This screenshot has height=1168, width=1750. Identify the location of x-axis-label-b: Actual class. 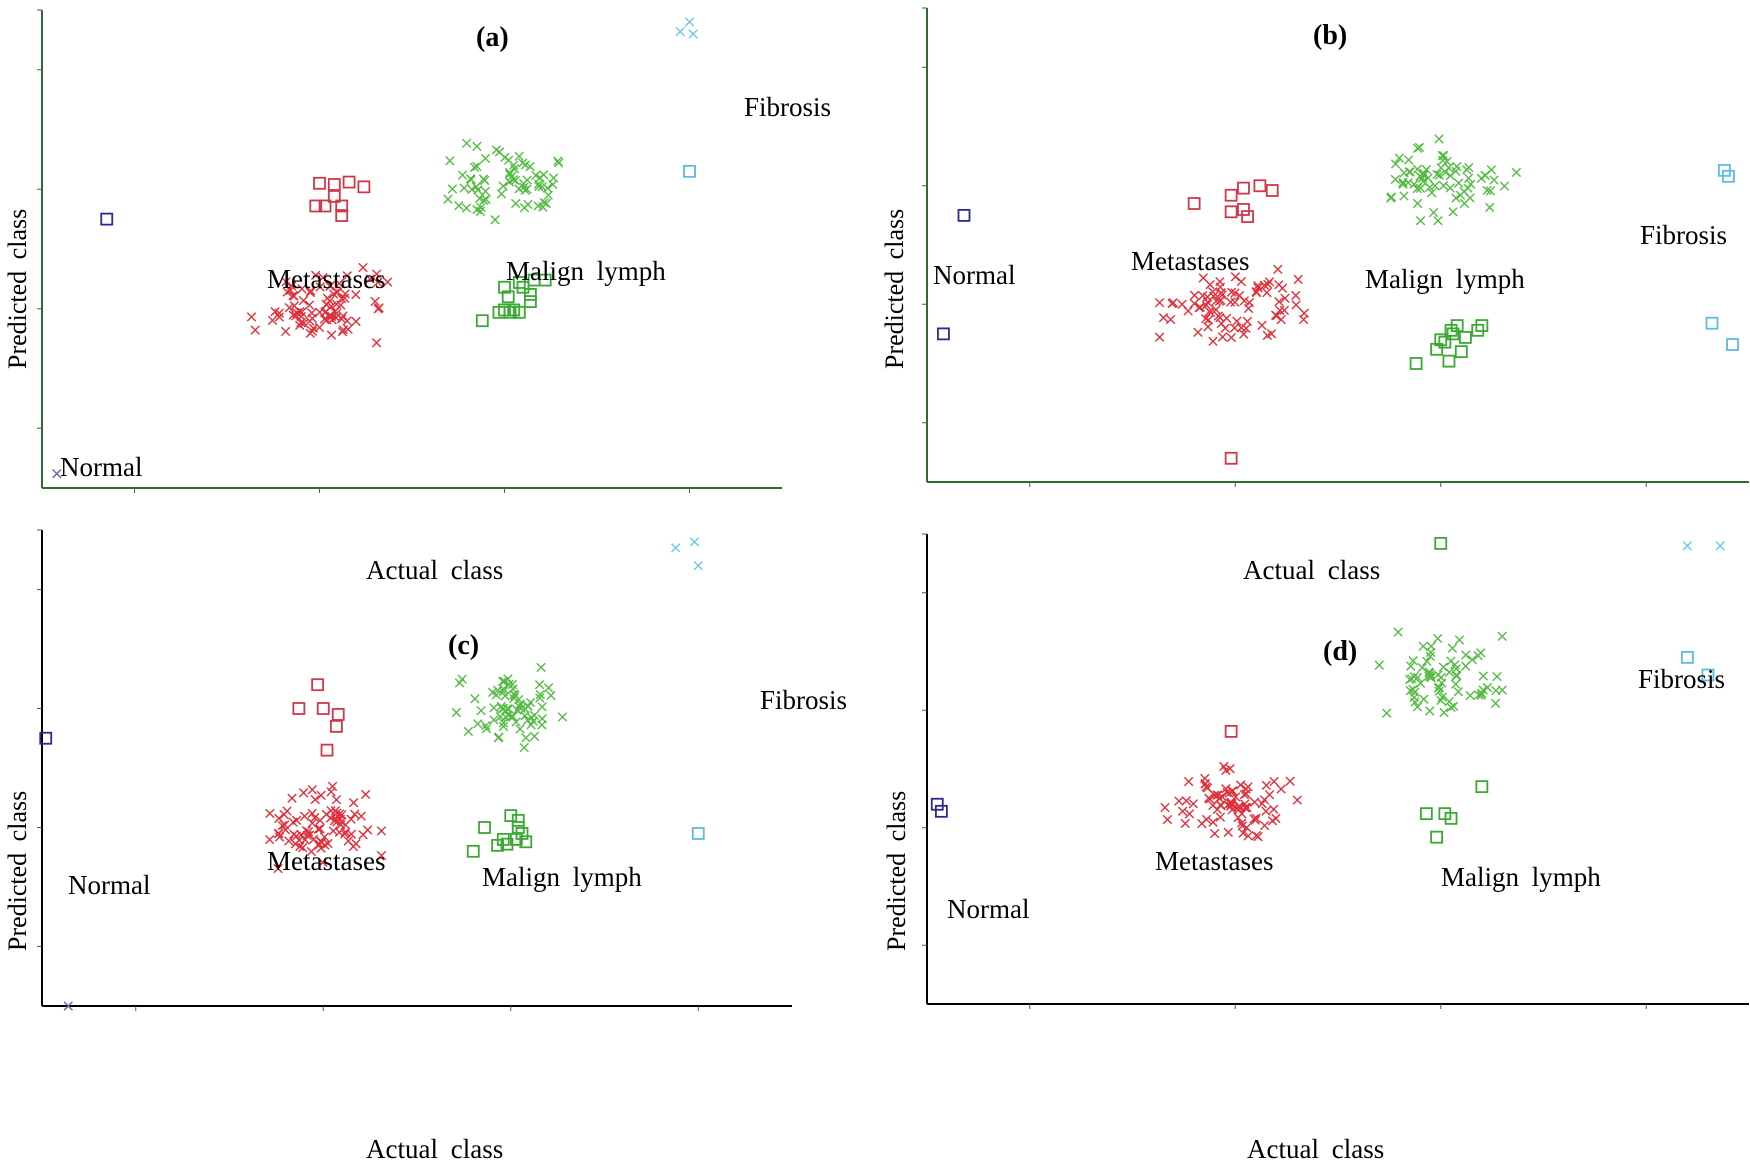
(1312, 570).